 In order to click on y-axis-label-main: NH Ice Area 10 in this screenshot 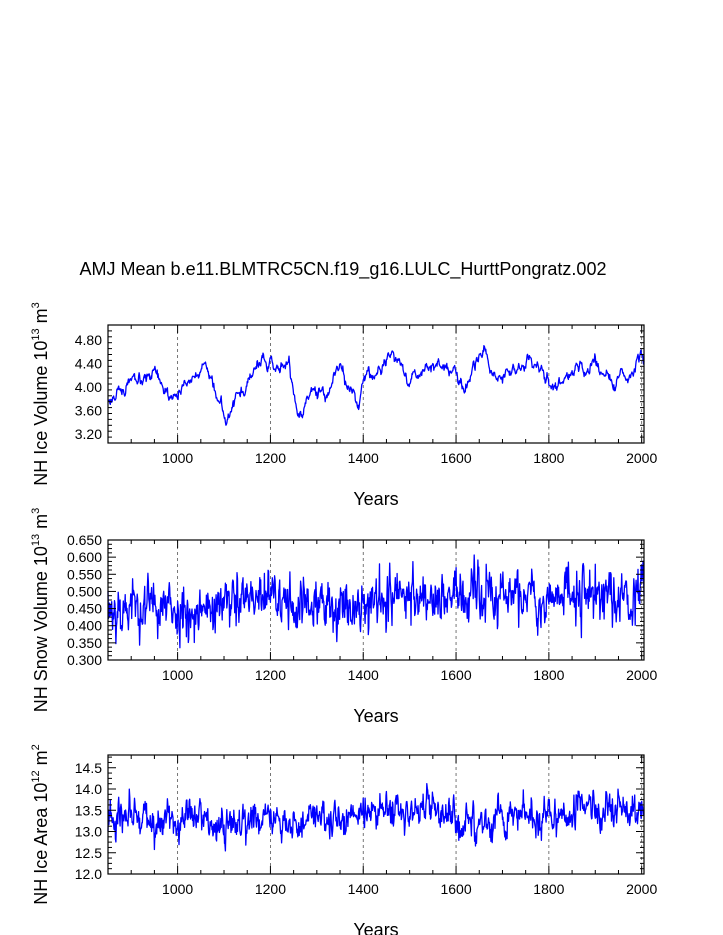, I will do `click(41, 844)`.